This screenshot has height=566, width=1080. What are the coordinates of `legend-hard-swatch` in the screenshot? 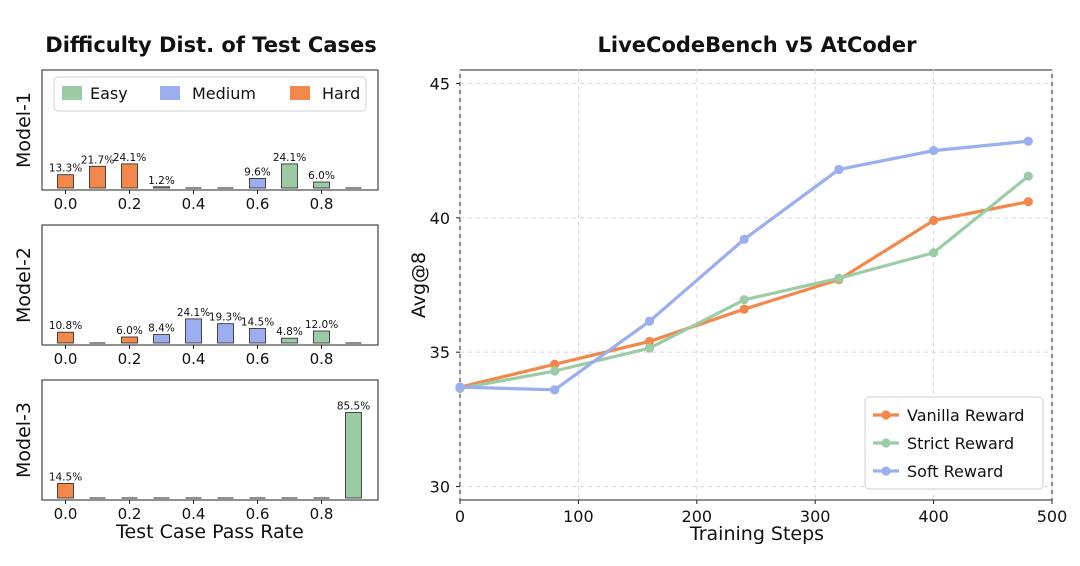 It's located at (300, 93).